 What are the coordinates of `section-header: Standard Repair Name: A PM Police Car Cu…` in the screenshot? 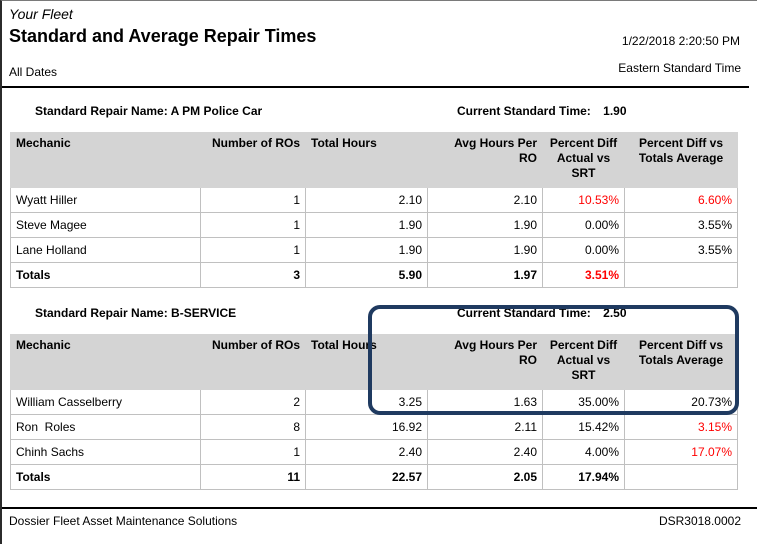 It's located at (373, 118).